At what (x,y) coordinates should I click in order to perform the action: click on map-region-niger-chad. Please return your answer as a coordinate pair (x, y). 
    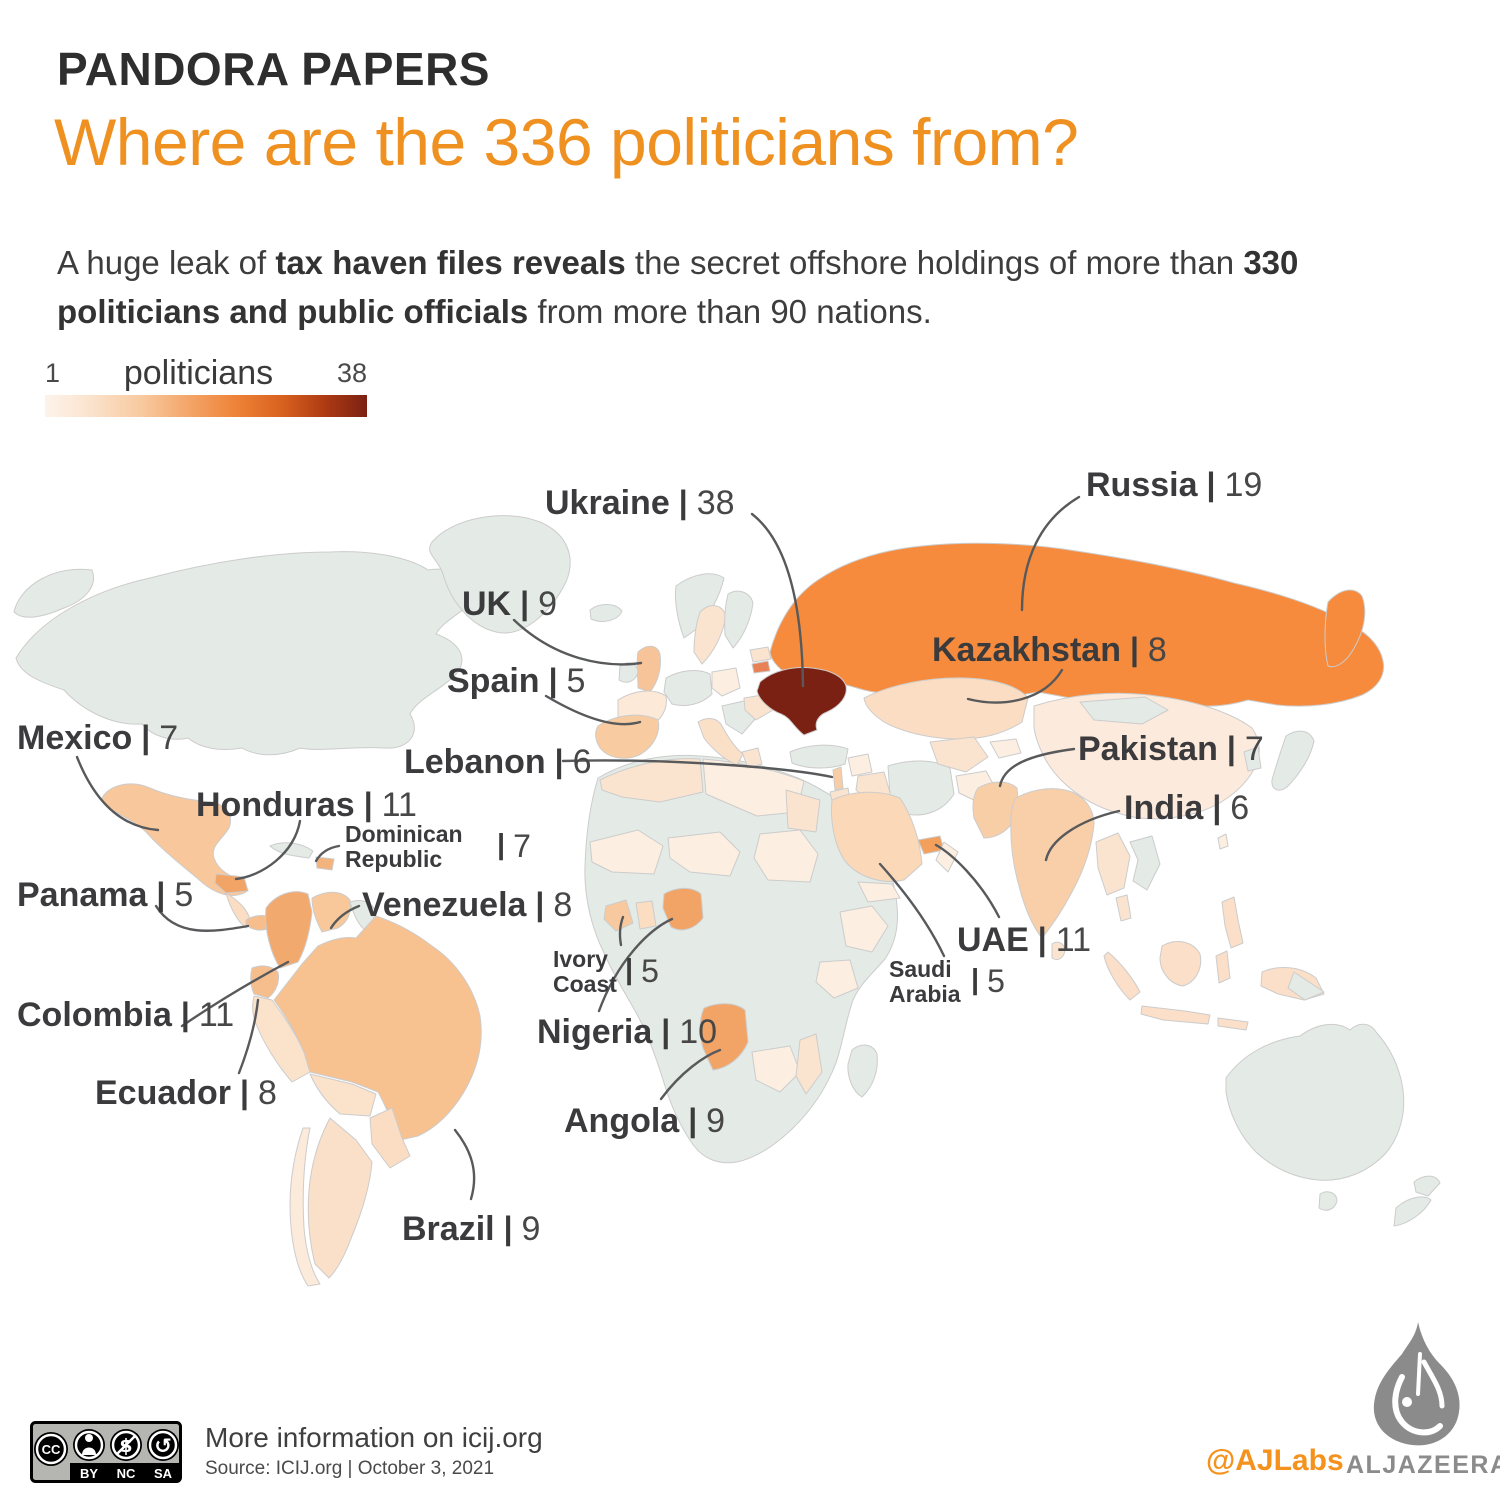
    Looking at the image, I should click on (704, 854).